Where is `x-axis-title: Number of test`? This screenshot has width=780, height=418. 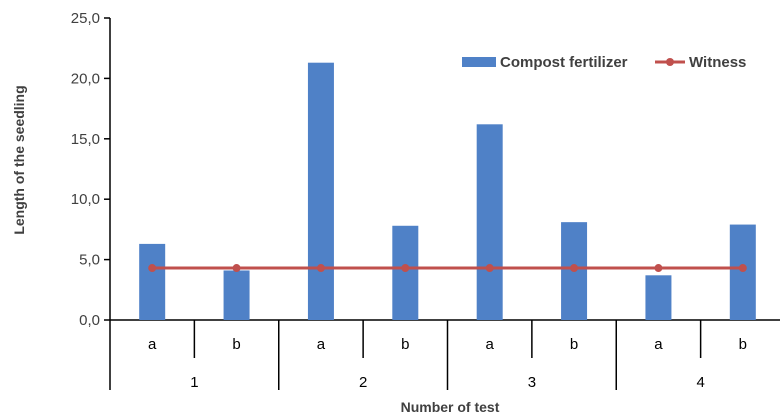
x-axis-title: Number of test is located at coordinates (450, 407).